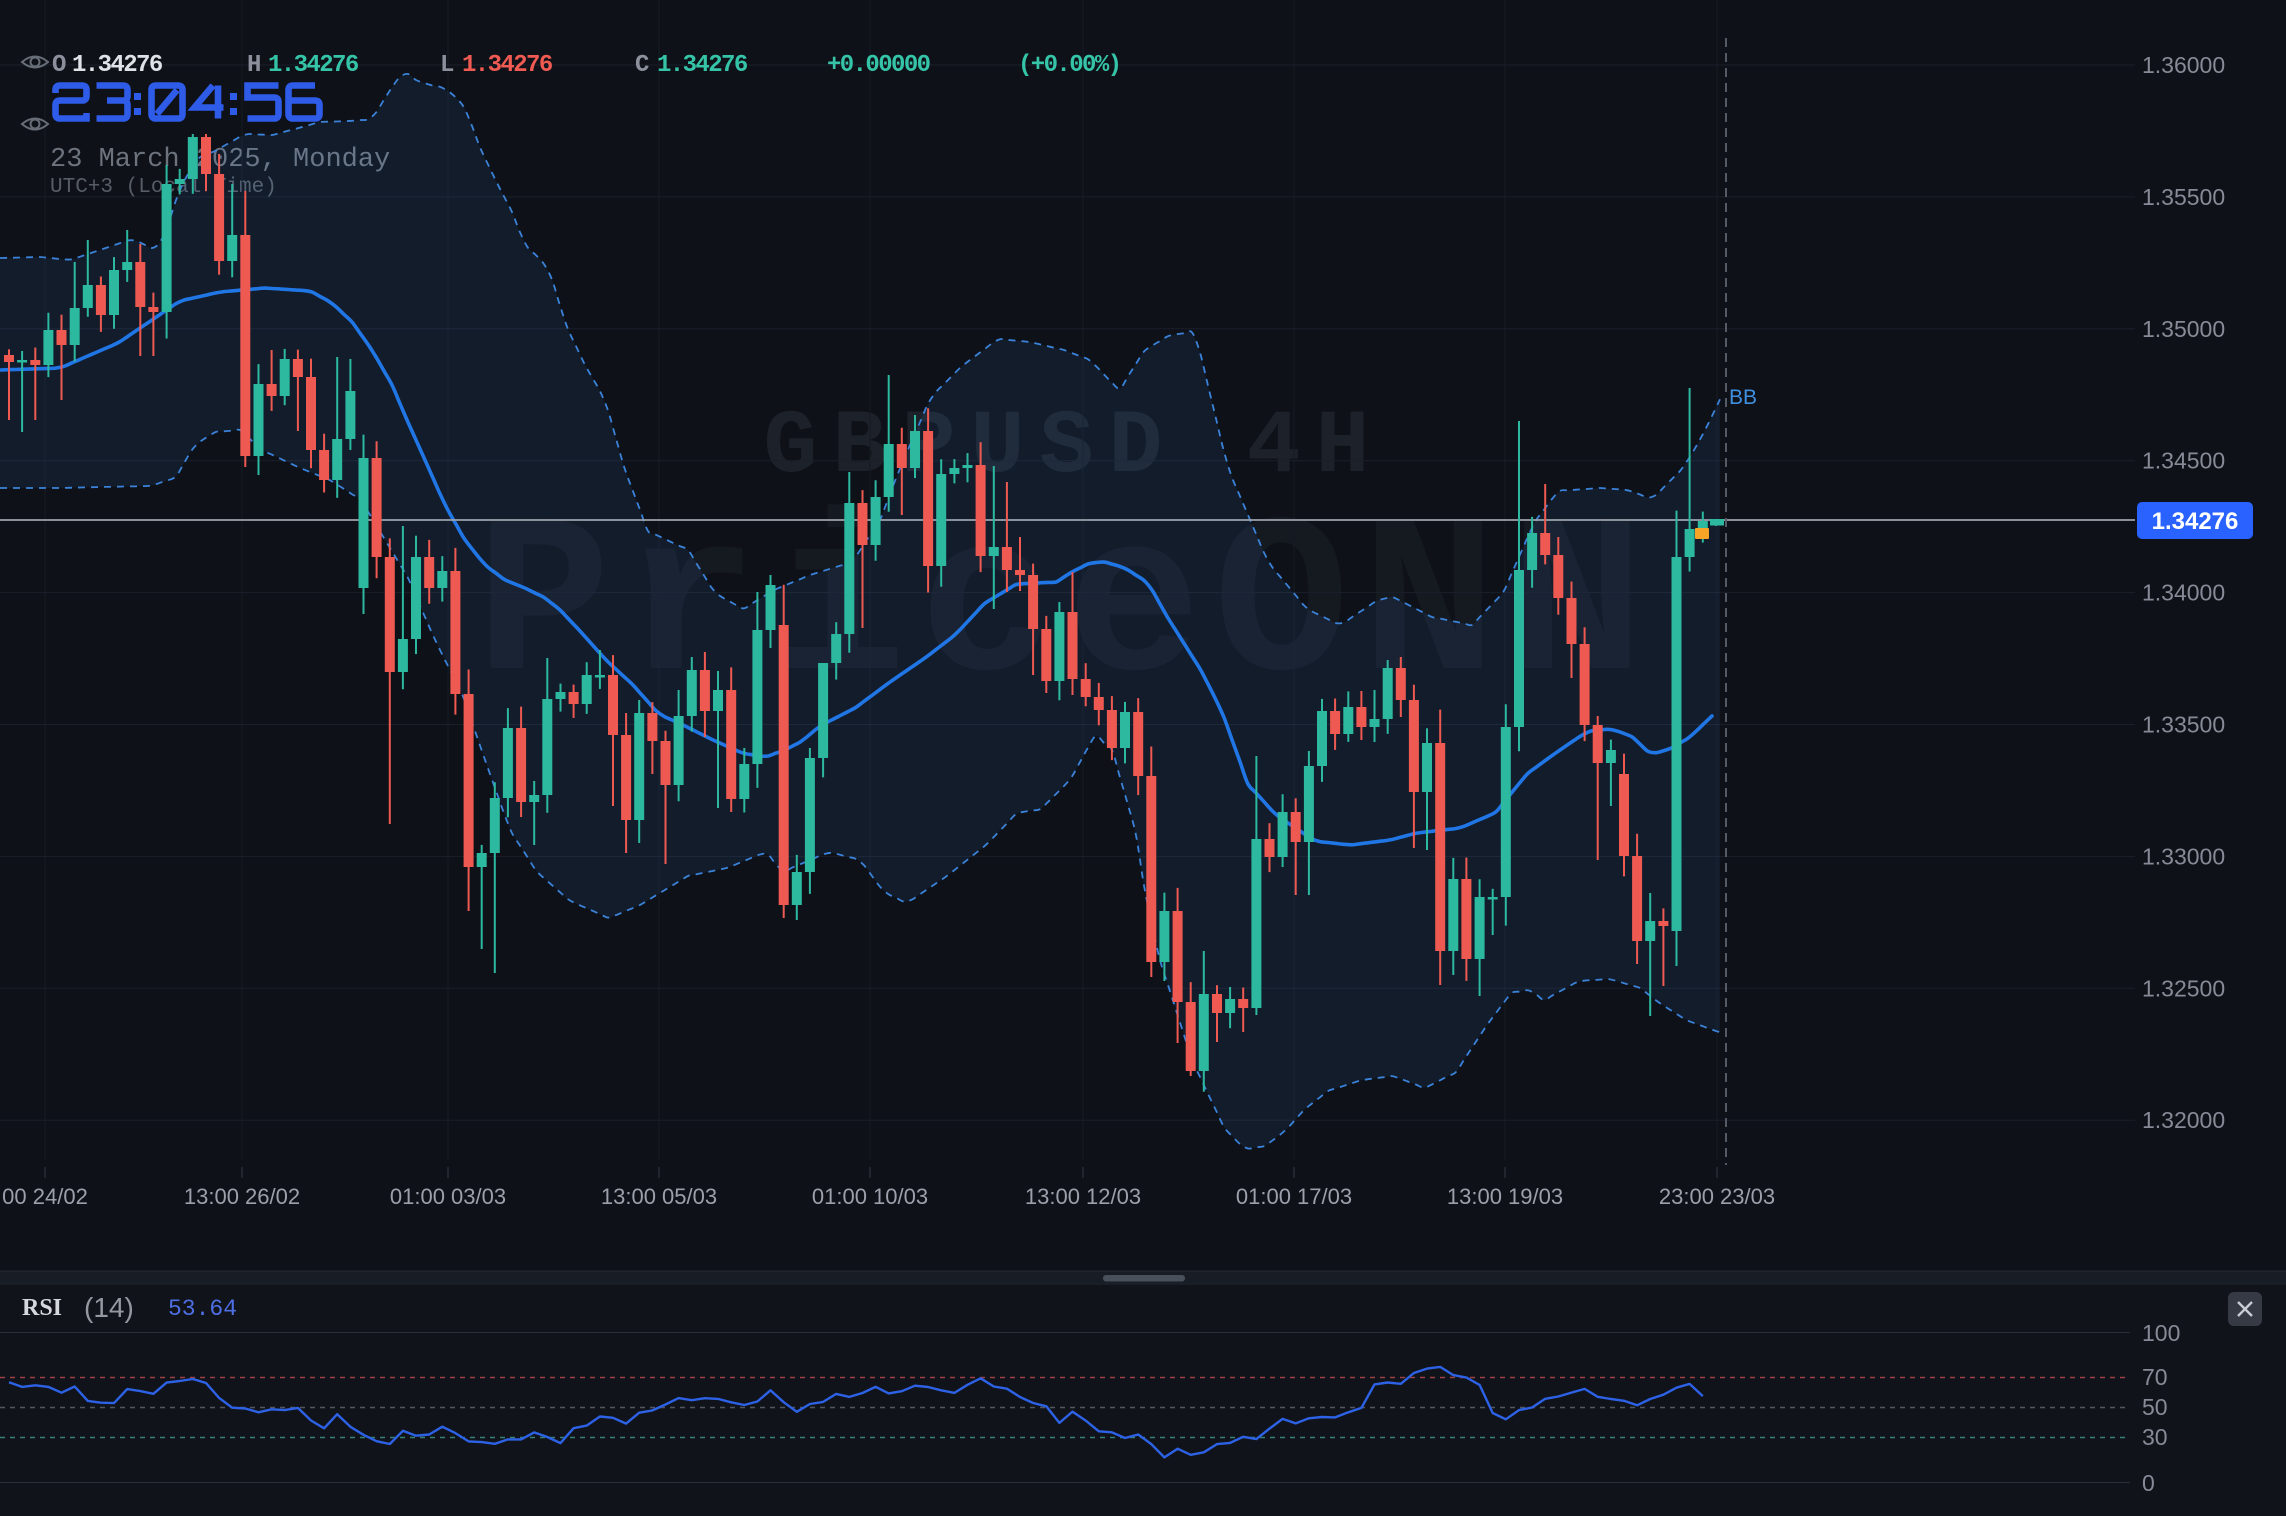 Image resolution: width=2286 pixels, height=1516 pixels. I want to click on svg-text: 23:00 23/03, so click(1717, 1196).